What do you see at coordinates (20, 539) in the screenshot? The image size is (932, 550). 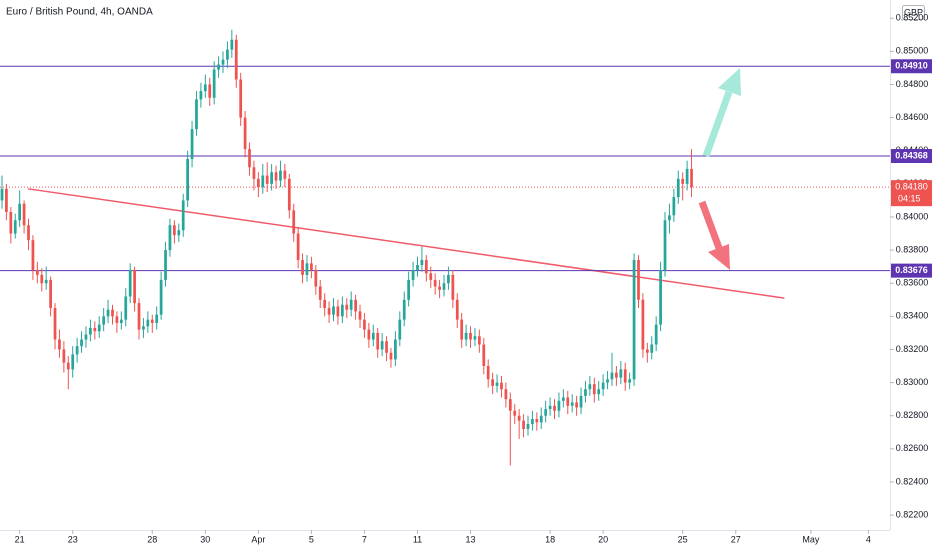 I see `x-tick-label: 21` at bounding box center [20, 539].